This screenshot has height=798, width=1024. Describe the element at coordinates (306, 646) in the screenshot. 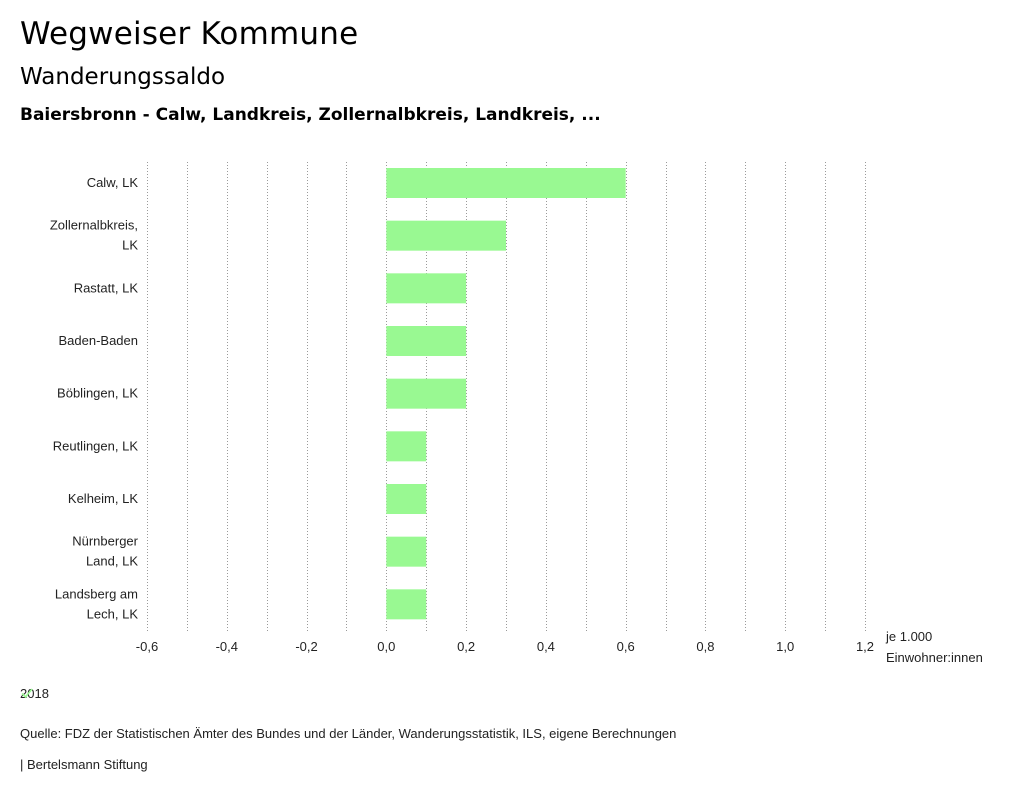

I see `x-tick-label: -0,2` at that location.